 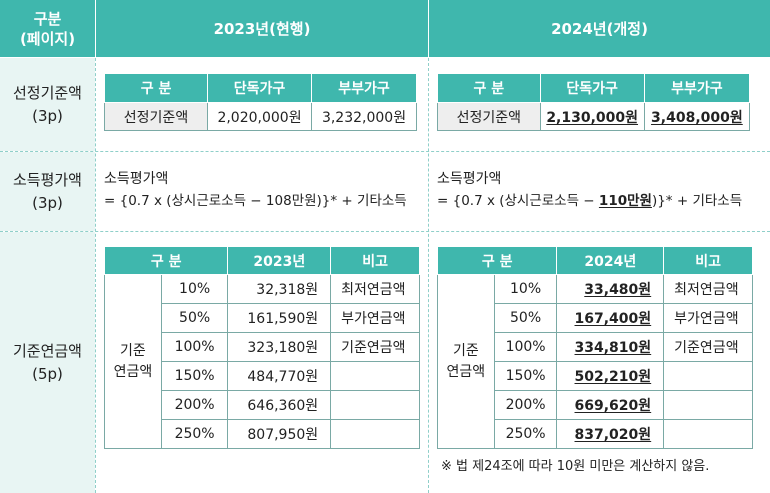 I want to click on pension-note: 기준연금액, so click(x=708, y=347).